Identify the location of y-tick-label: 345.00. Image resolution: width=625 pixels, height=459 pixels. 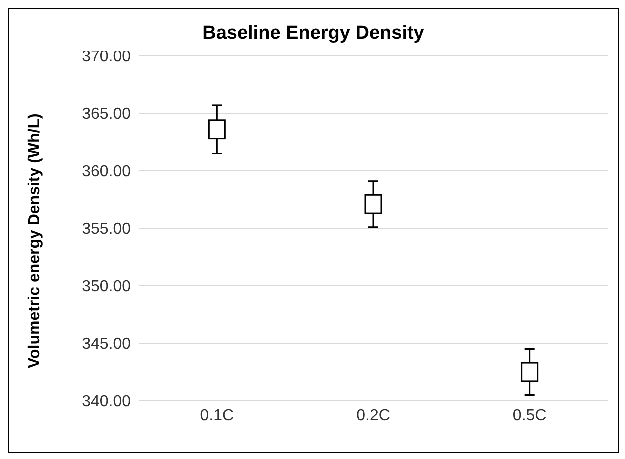
(107, 345).